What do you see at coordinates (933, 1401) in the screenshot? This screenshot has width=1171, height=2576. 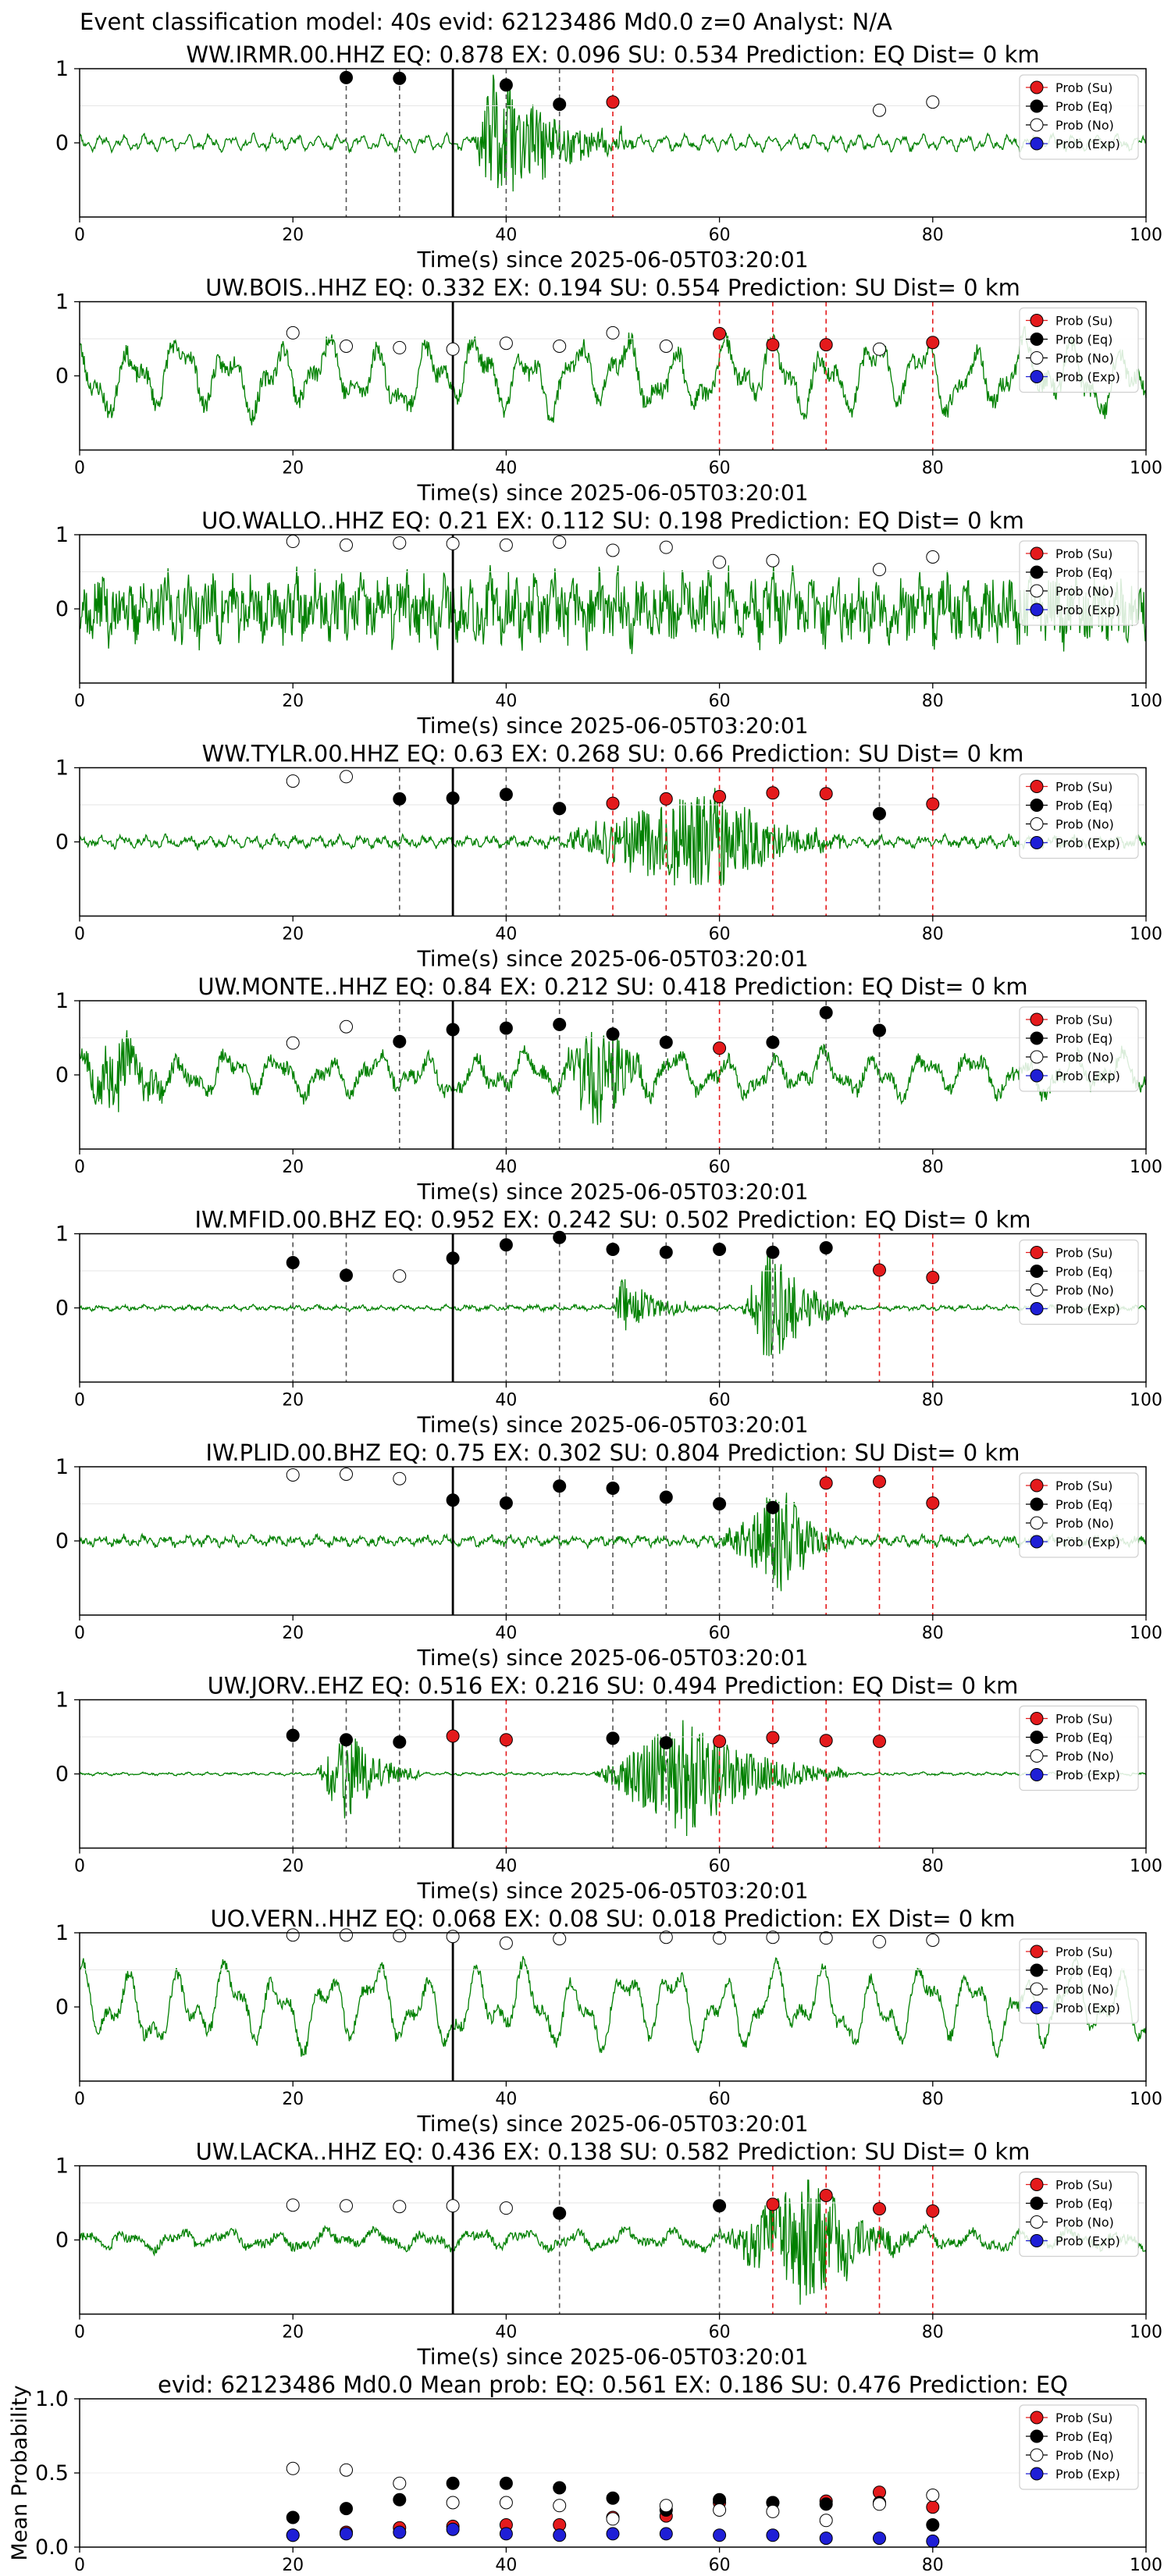 I see `x-tick-label: 80` at bounding box center [933, 1401].